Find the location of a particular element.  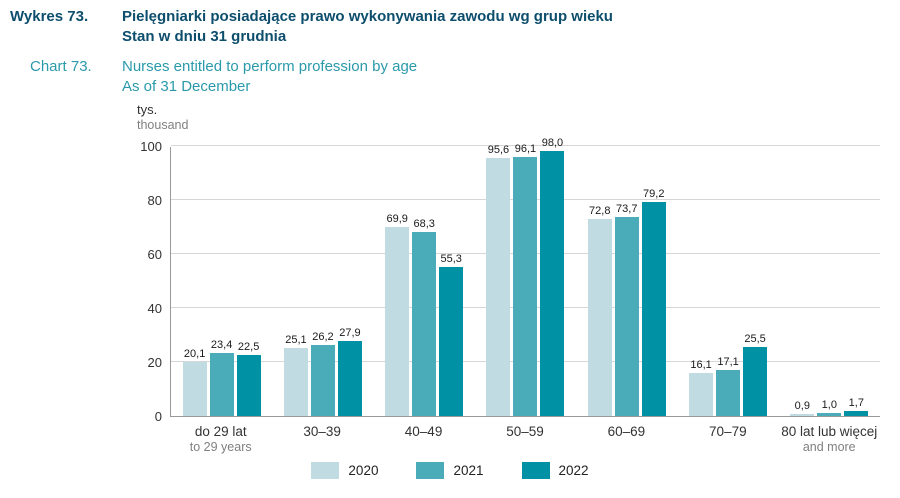

y-tick-label: 0 is located at coordinates (158, 416).